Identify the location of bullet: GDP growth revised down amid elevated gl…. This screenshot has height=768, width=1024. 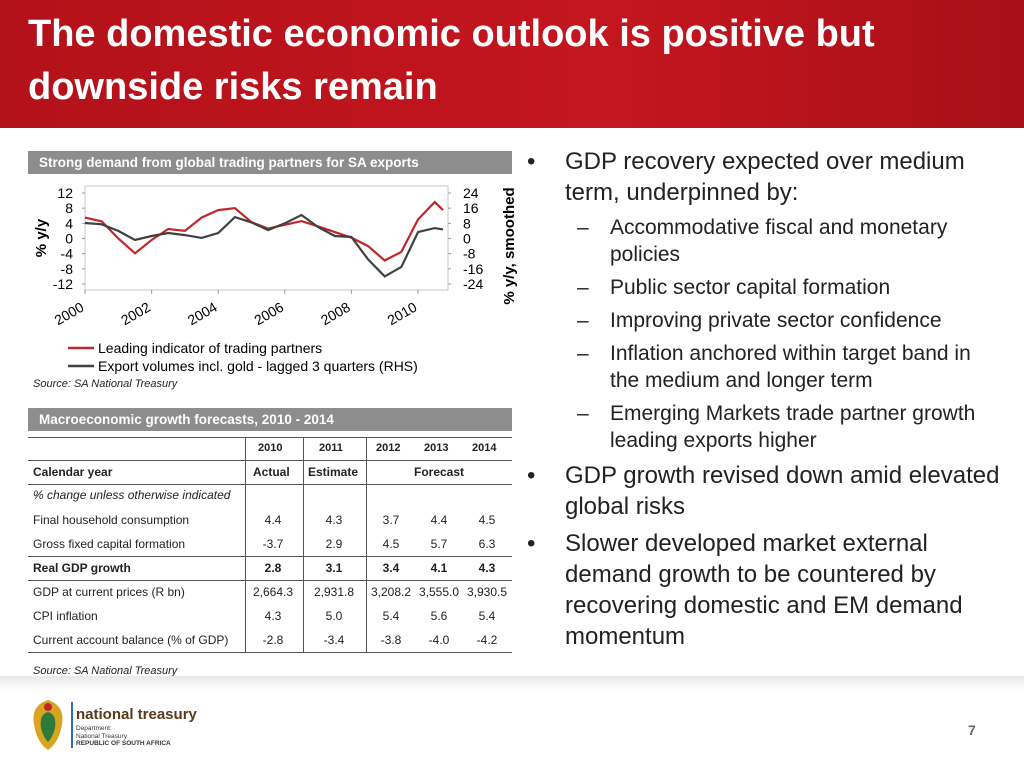
(762, 491).